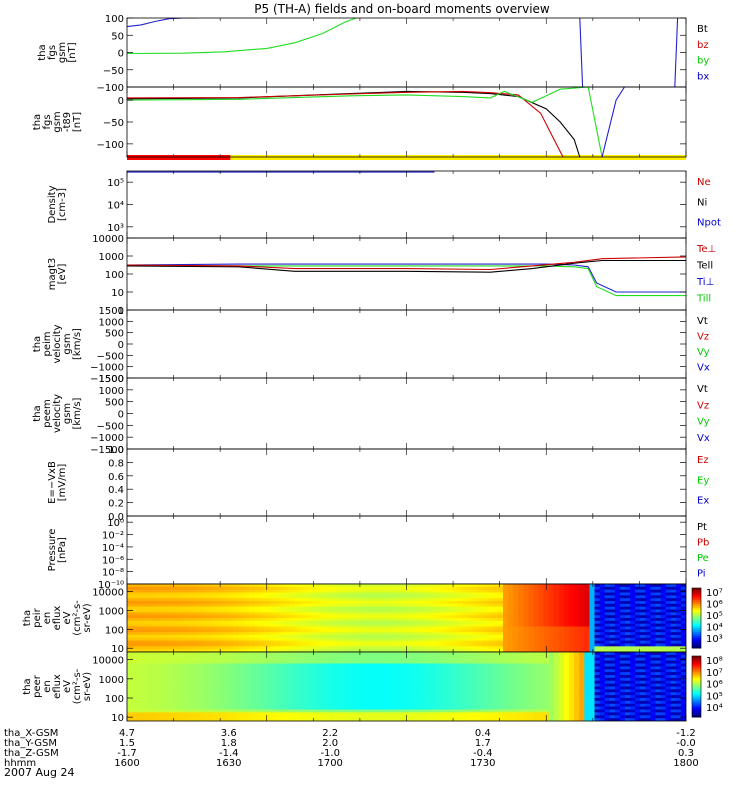 The height and width of the screenshot is (800, 750). What do you see at coordinates (30, 743) in the screenshot?
I see `orbit-row-label: tha_Y-GSM` at bounding box center [30, 743].